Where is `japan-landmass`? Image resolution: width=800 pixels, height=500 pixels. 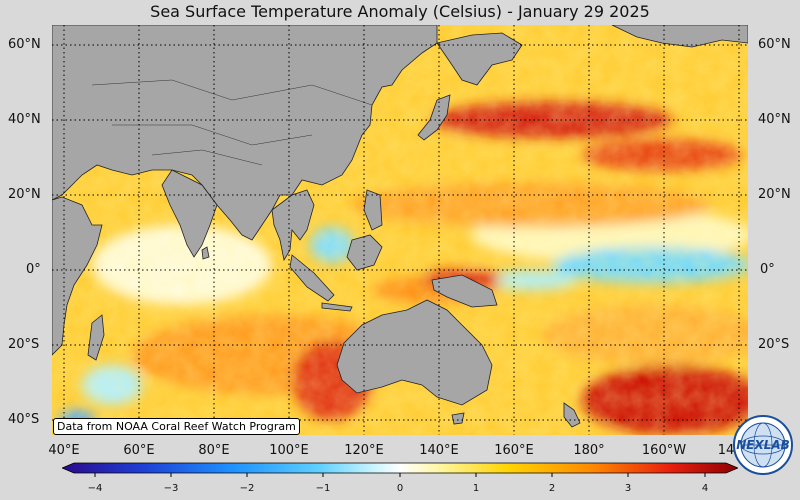
japan-landmass is located at coordinates (434, 117).